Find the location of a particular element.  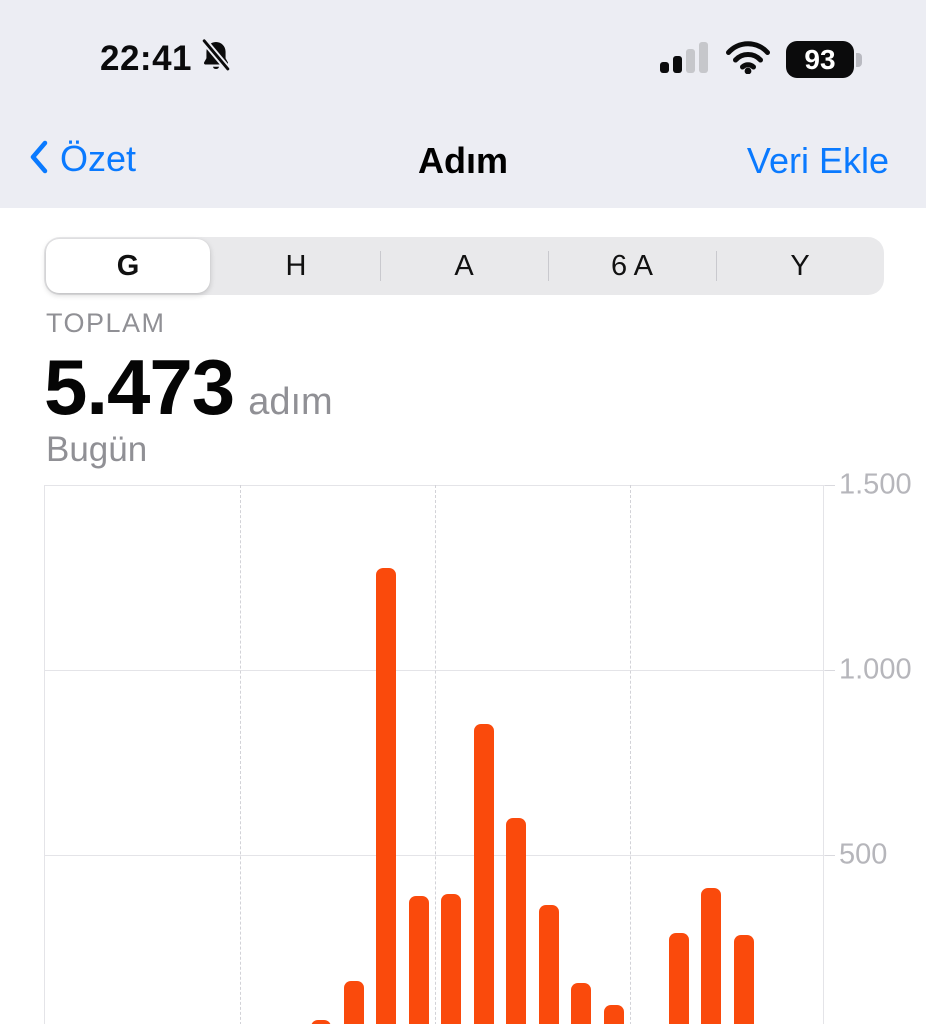

clock-time: 22:41 is located at coordinates (146, 58).